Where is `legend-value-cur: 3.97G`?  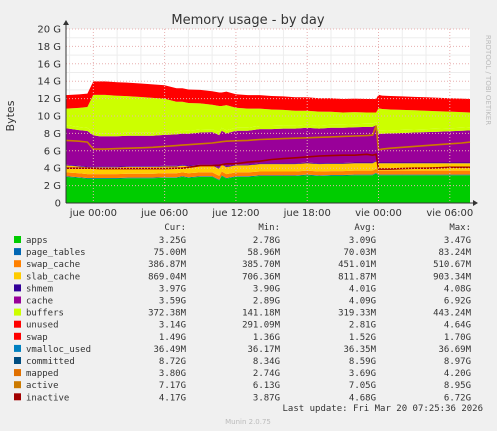 legend-value-cur: 3.97G is located at coordinates (172, 289).